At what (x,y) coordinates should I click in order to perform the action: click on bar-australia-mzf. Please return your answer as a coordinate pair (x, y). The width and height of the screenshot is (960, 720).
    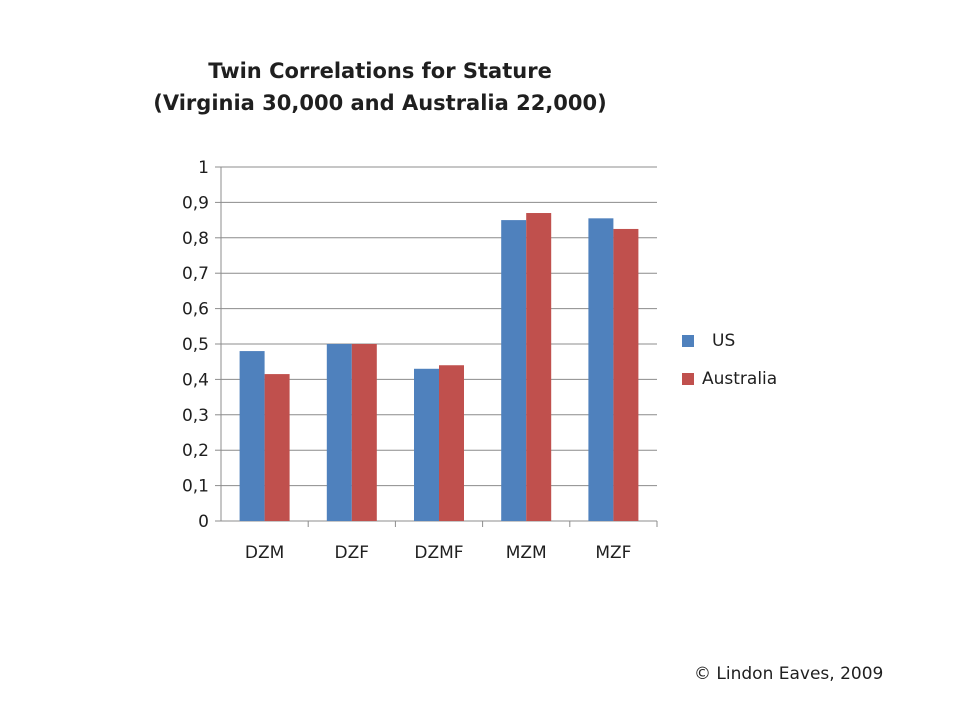
    Looking at the image, I should click on (626, 374).